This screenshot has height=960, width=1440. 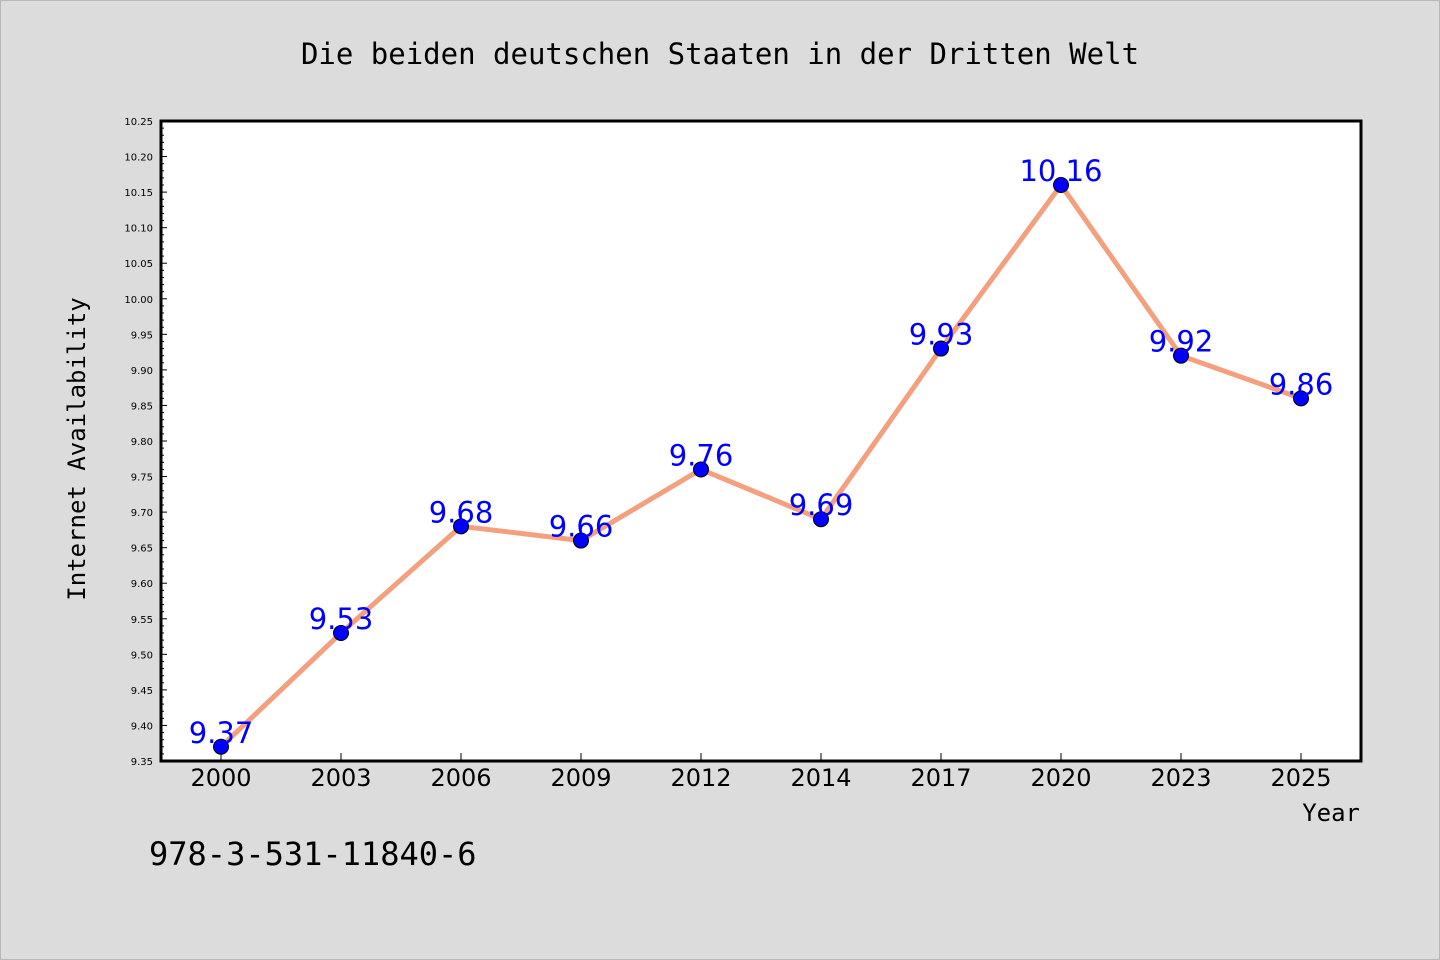 What do you see at coordinates (341, 619) in the screenshot?
I see `data-label: 9.53` at bounding box center [341, 619].